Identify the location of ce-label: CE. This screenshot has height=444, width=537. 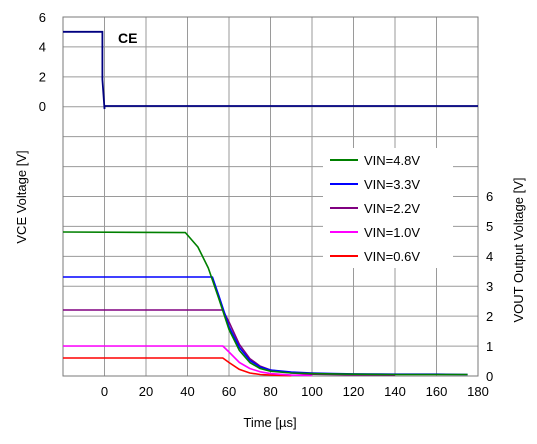
(127, 38).